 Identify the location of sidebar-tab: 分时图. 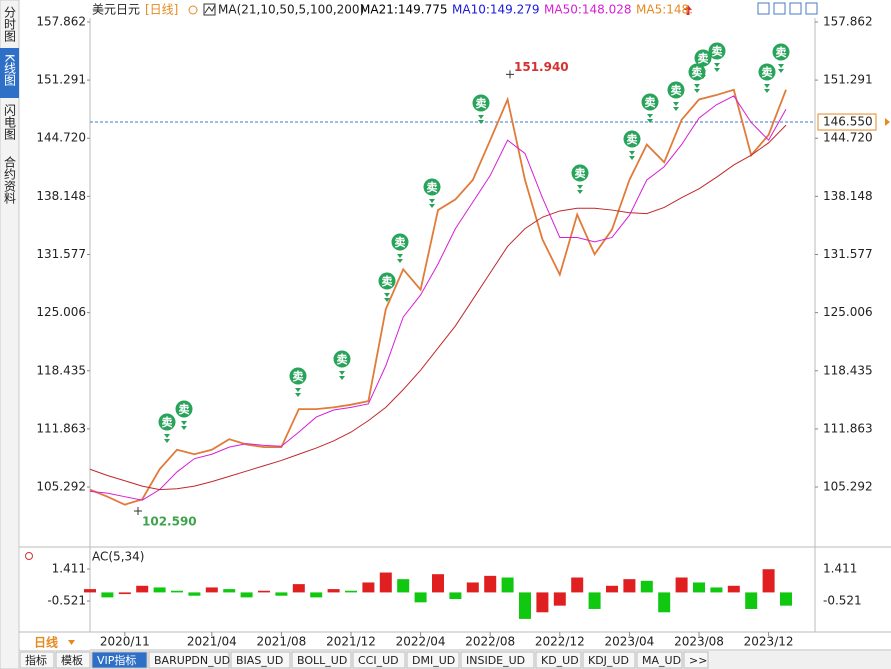
(10, 24).